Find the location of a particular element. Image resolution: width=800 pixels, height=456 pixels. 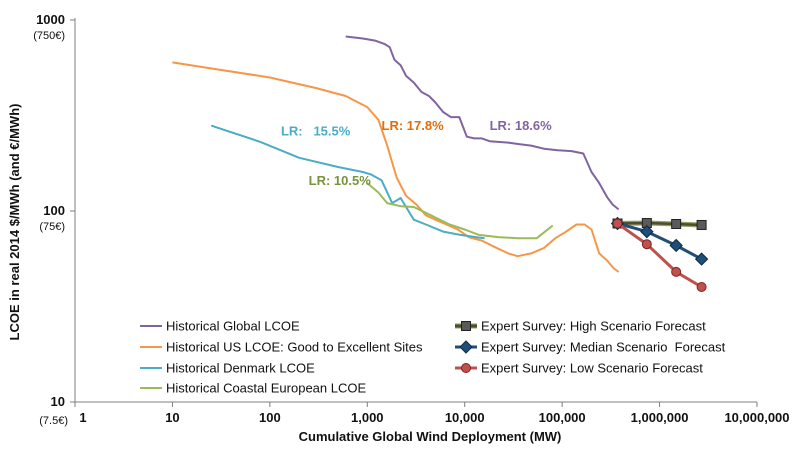

x-tick-label: 10,000 is located at coordinates (465, 417).